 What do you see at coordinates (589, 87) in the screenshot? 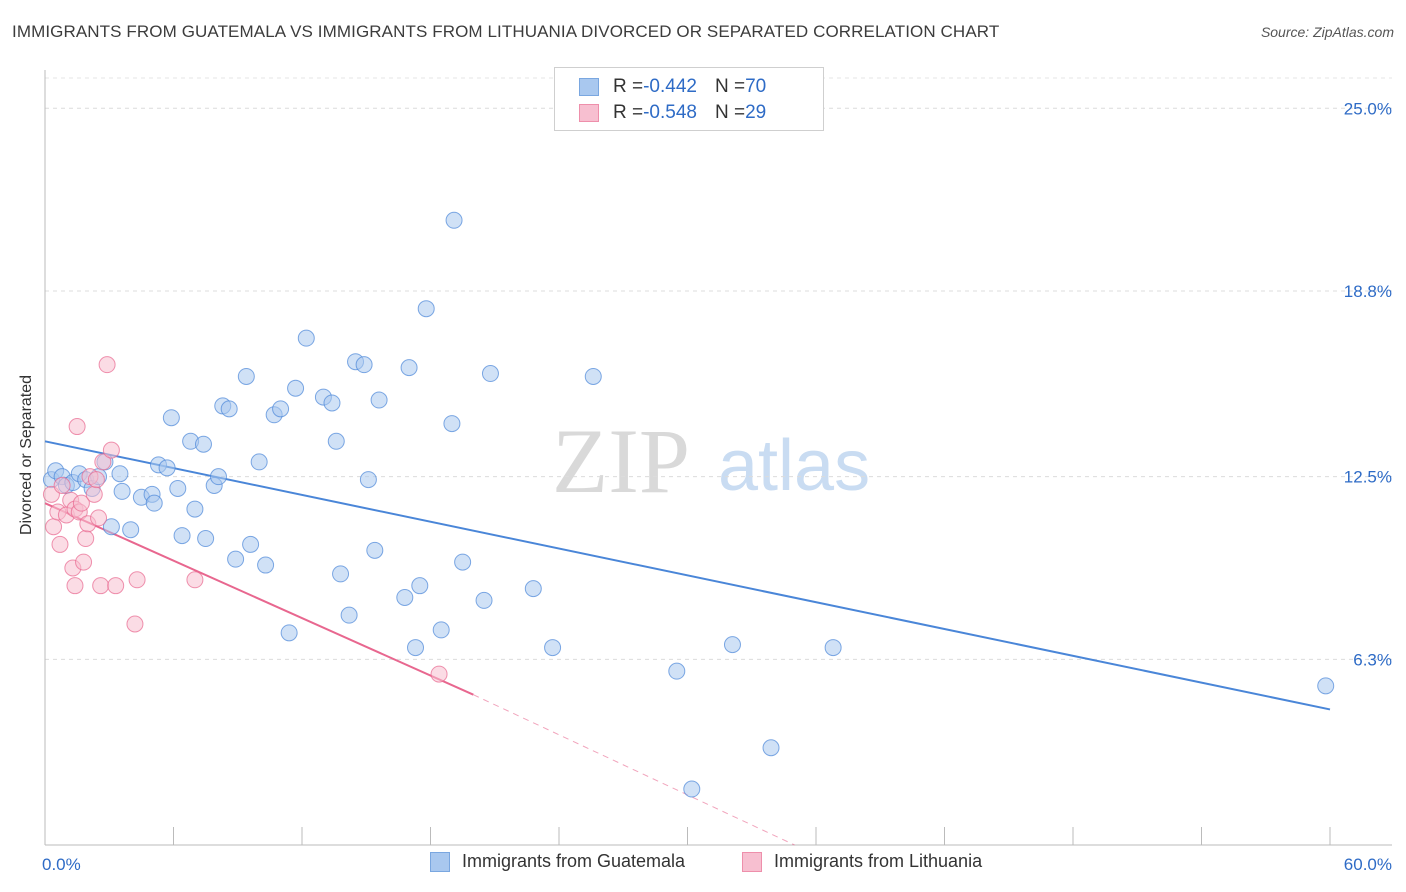
I see `legend-swatch-guatemala` at bounding box center [589, 87].